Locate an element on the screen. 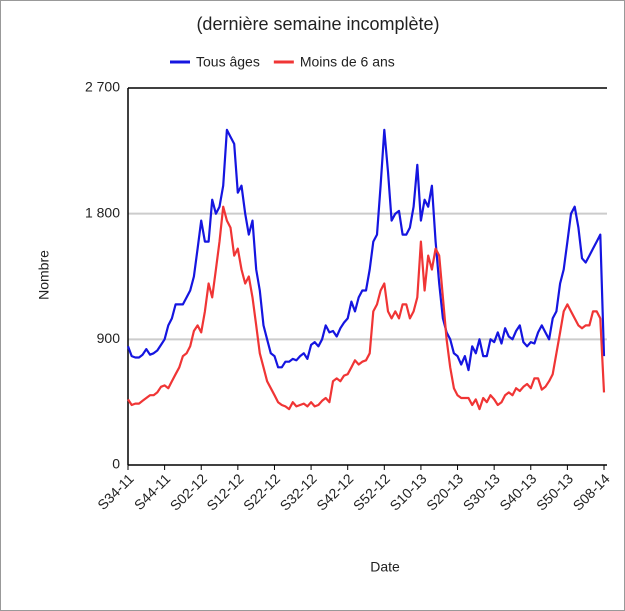 The height and width of the screenshot is (611, 625). x-axis-label: Date is located at coordinates (385, 567).